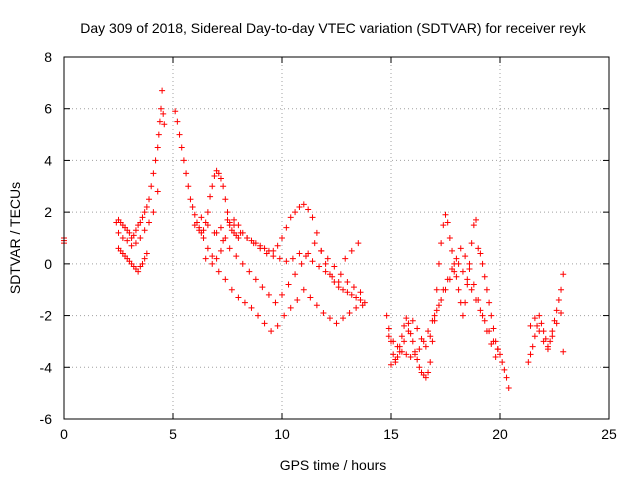 This screenshot has height=480, width=640. Describe the element at coordinates (15, 238) in the screenshot. I see `y-axis-label: SDTVAR / TECUs` at that location.